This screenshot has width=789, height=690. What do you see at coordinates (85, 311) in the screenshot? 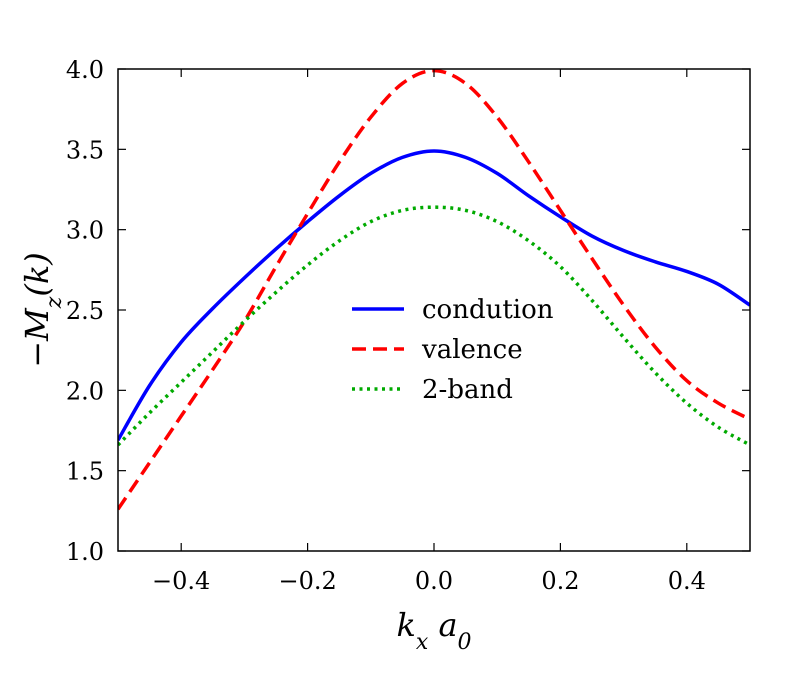
I see `y-tick-label: 2.5` at bounding box center [85, 311].